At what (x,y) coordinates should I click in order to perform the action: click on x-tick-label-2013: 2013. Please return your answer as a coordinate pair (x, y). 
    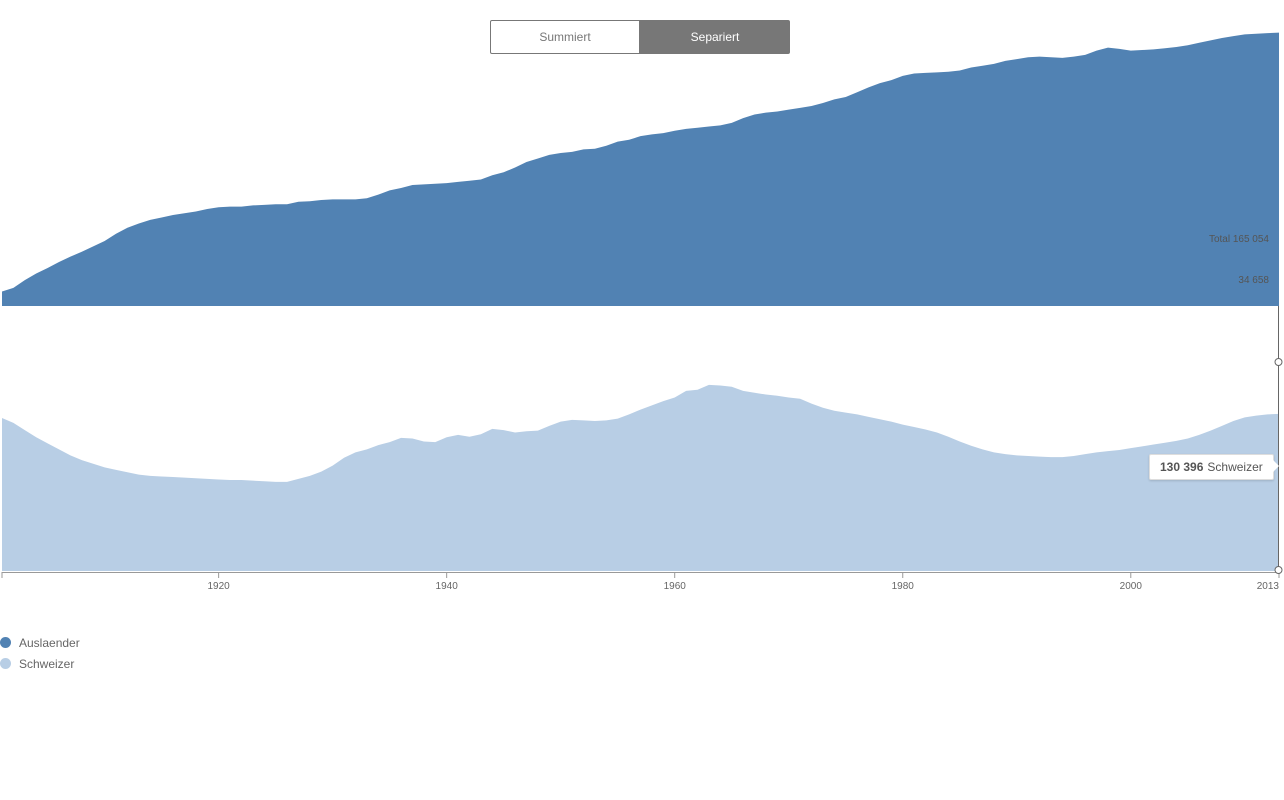
    Looking at the image, I should click on (1268, 586).